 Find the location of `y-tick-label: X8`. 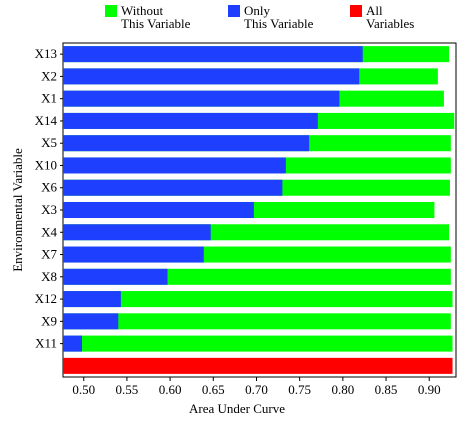

y-tick-label: X8 is located at coordinates (49, 276).